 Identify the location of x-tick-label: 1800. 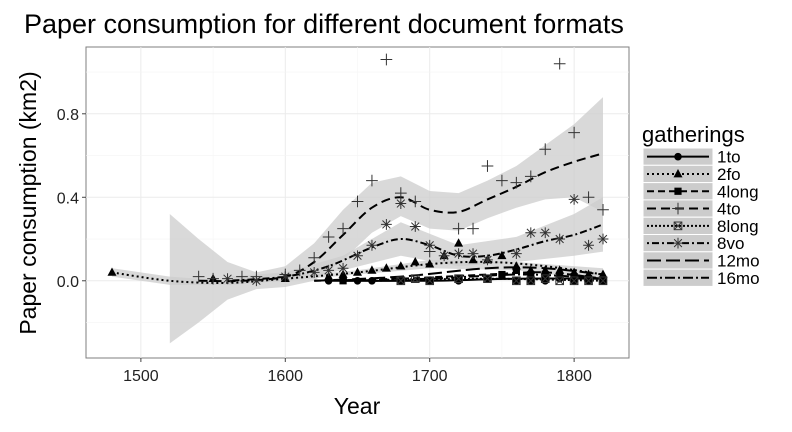
(574, 376).